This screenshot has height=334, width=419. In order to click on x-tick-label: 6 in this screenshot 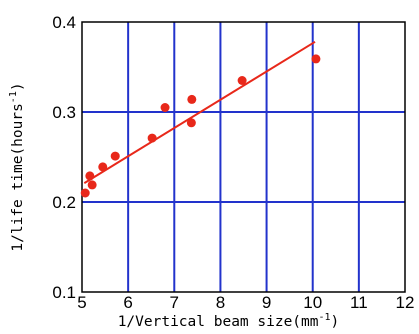, I will do `click(127, 302)`.